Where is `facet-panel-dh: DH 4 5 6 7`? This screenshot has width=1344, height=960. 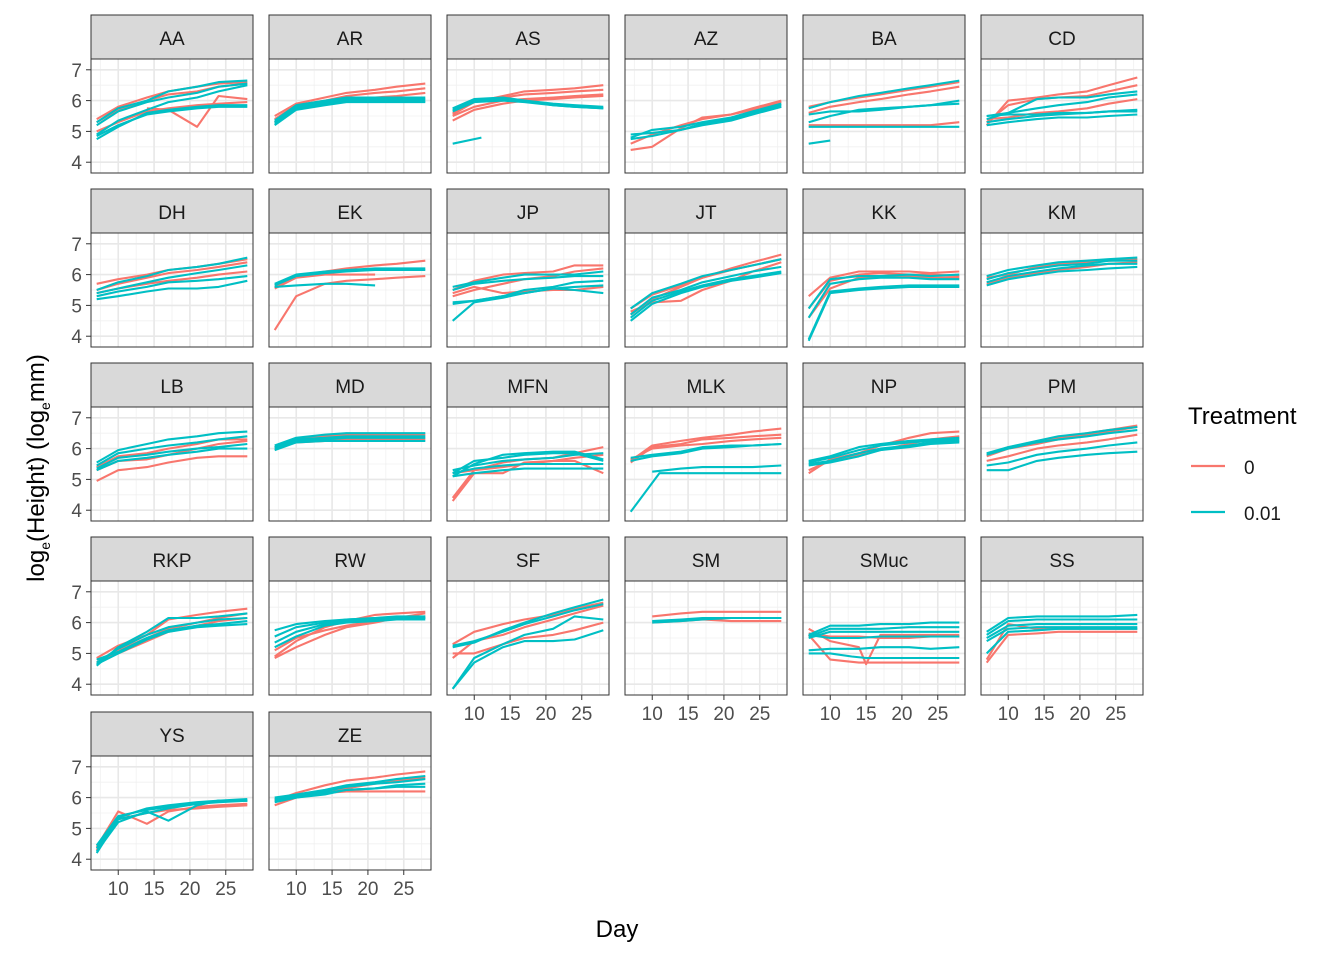 facet-panel-dh: DH 4 5 6 7 is located at coordinates (162, 268).